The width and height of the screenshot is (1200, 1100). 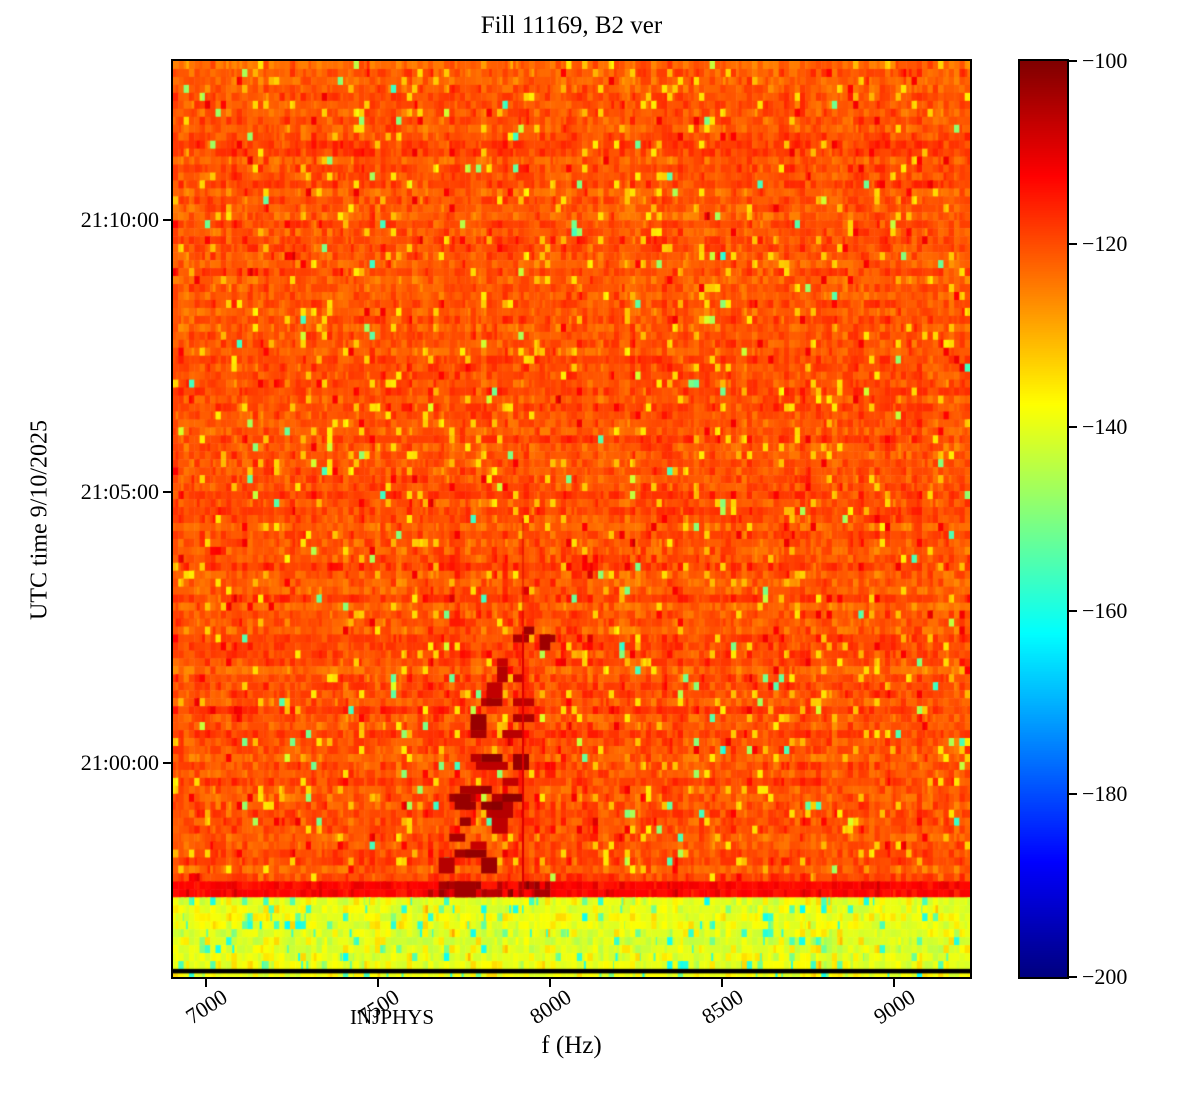 I want to click on y-tick-label: 21:10:00, so click(x=119, y=220).